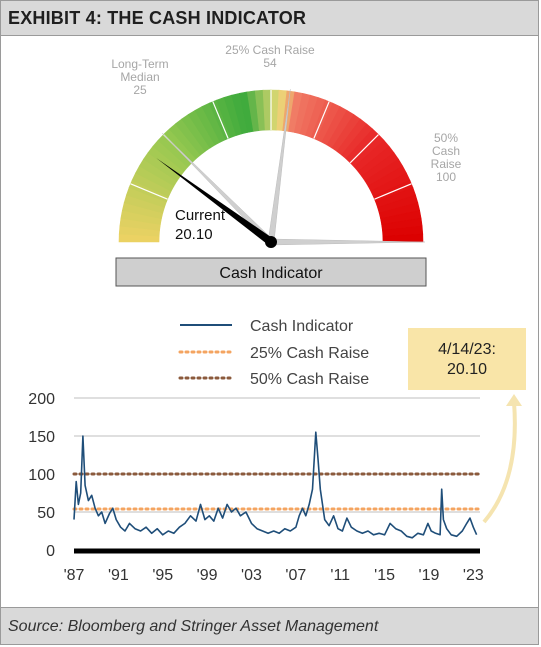  I want to click on marker-label: 50%, so click(446, 138).